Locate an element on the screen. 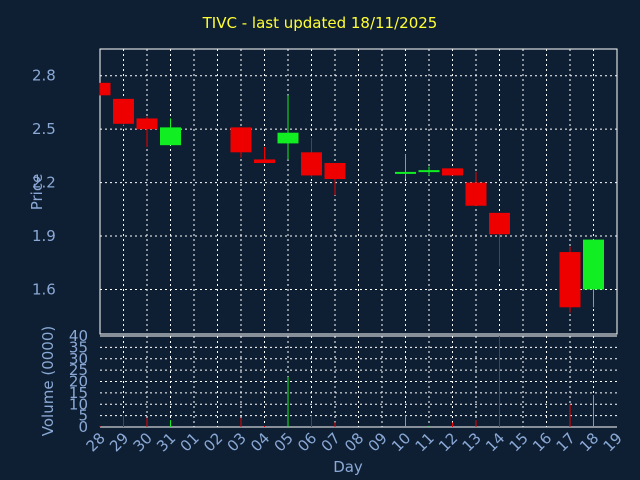  volume-tick-label: 10 is located at coordinates (78, 404).